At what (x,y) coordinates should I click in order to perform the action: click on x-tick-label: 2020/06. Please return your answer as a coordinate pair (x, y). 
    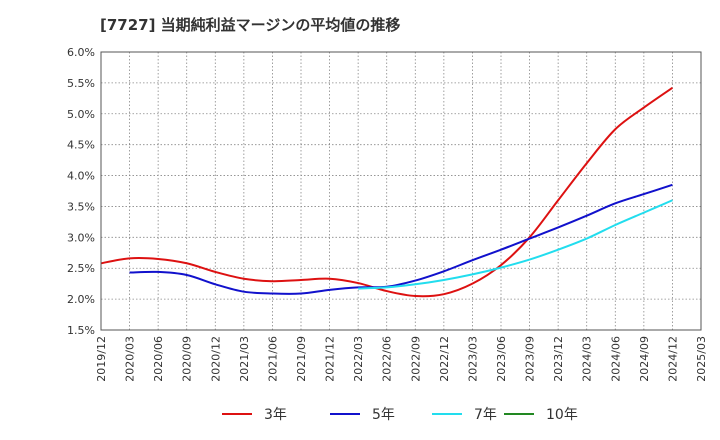
    Looking at the image, I should click on (158, 359).